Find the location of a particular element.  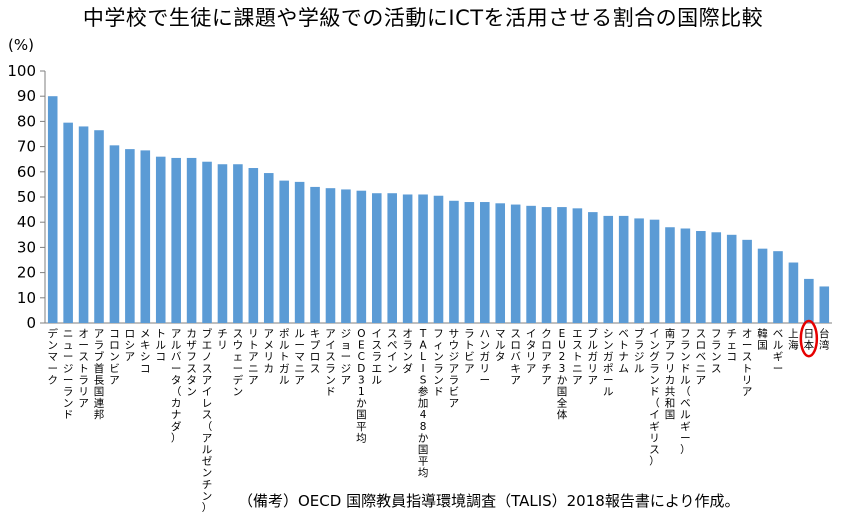

x-category-label: スウェーデン is located at coordinates (238, 363).